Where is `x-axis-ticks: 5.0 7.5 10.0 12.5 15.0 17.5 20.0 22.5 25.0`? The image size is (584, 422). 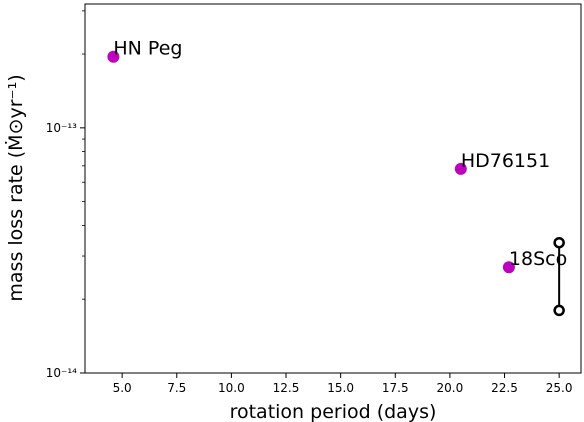 x-axis-ticks: 5.0 7.5 10.0 12.5 15.0 17.5 20.0 22.5 25.0 is located at coordinates (343, 384).